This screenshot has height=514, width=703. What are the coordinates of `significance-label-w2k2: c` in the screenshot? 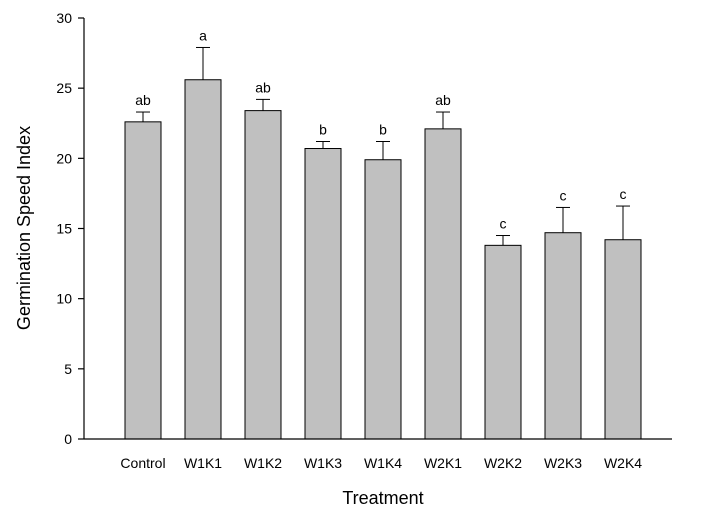 It's located at (503, 224).